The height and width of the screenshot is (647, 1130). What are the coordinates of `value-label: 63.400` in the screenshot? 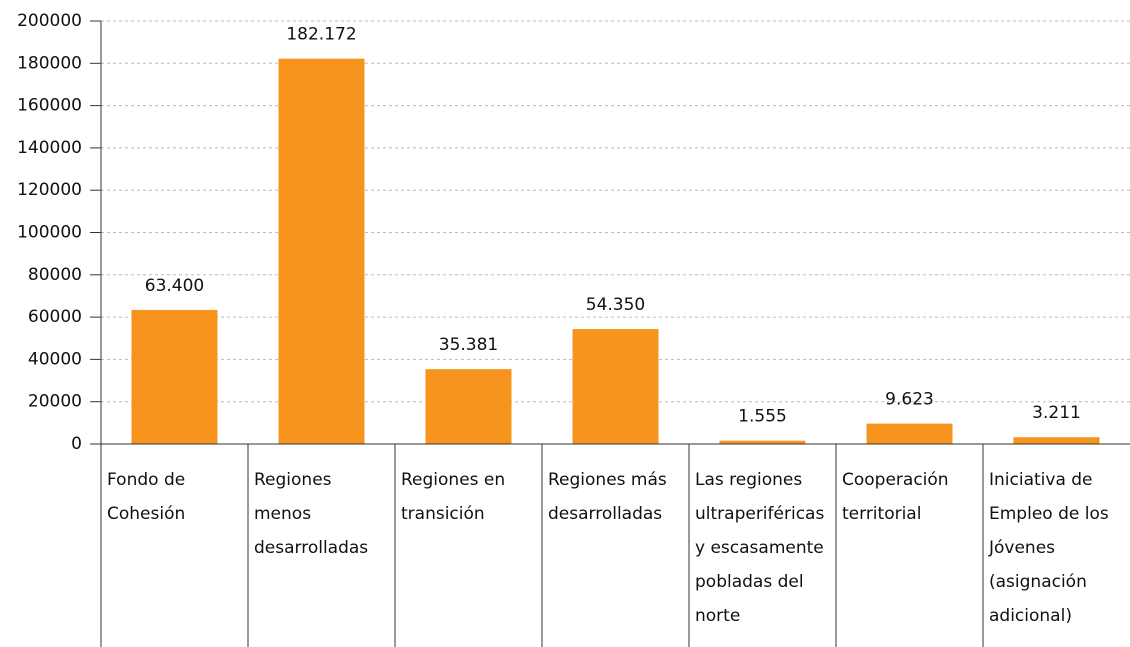 It's located at (174, 286).